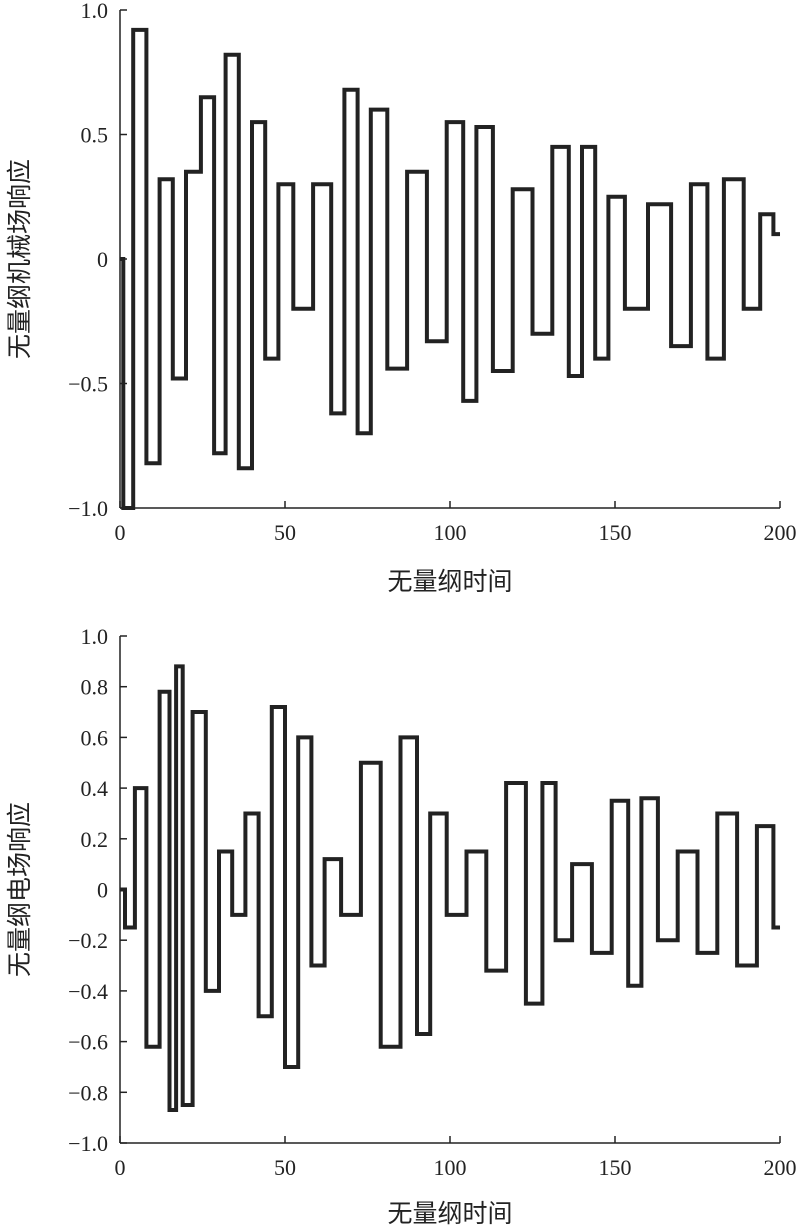 The width and height of the screenshot is (800, 1229). What do you see at coordinates (20, 259) in the screenshot?
I see `y-axis-title: 无量纲机械场响应` at bounding box center [20, 259].